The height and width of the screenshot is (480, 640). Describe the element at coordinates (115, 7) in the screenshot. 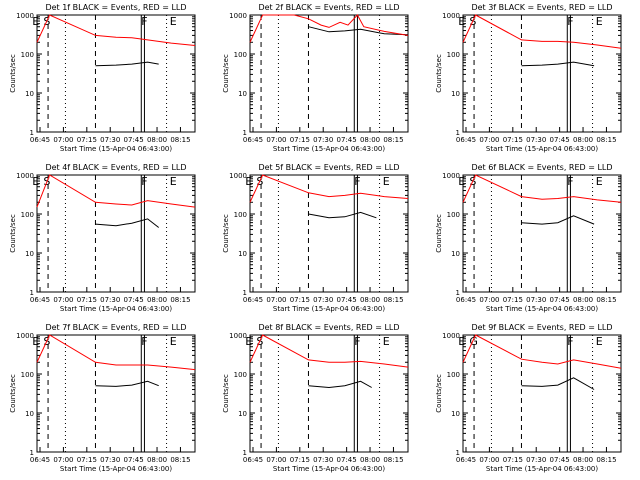

I see `plot-title: Det 1f BLACK = Events, RED = LLD` at that location.